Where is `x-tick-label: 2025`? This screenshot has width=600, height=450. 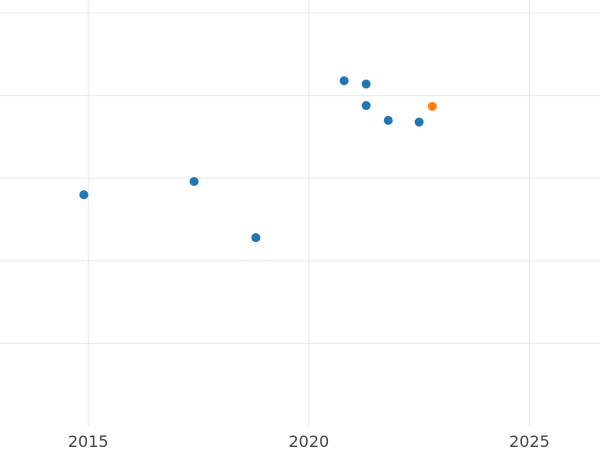
x-tick-label: 2025 is located at coordinates (529, 441).